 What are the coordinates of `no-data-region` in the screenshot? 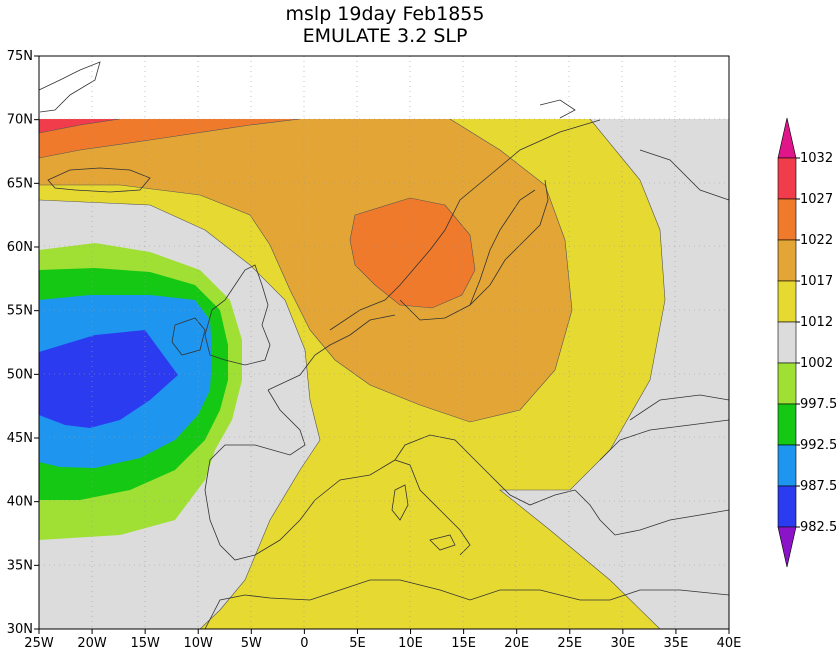 It's located at (384, 87).